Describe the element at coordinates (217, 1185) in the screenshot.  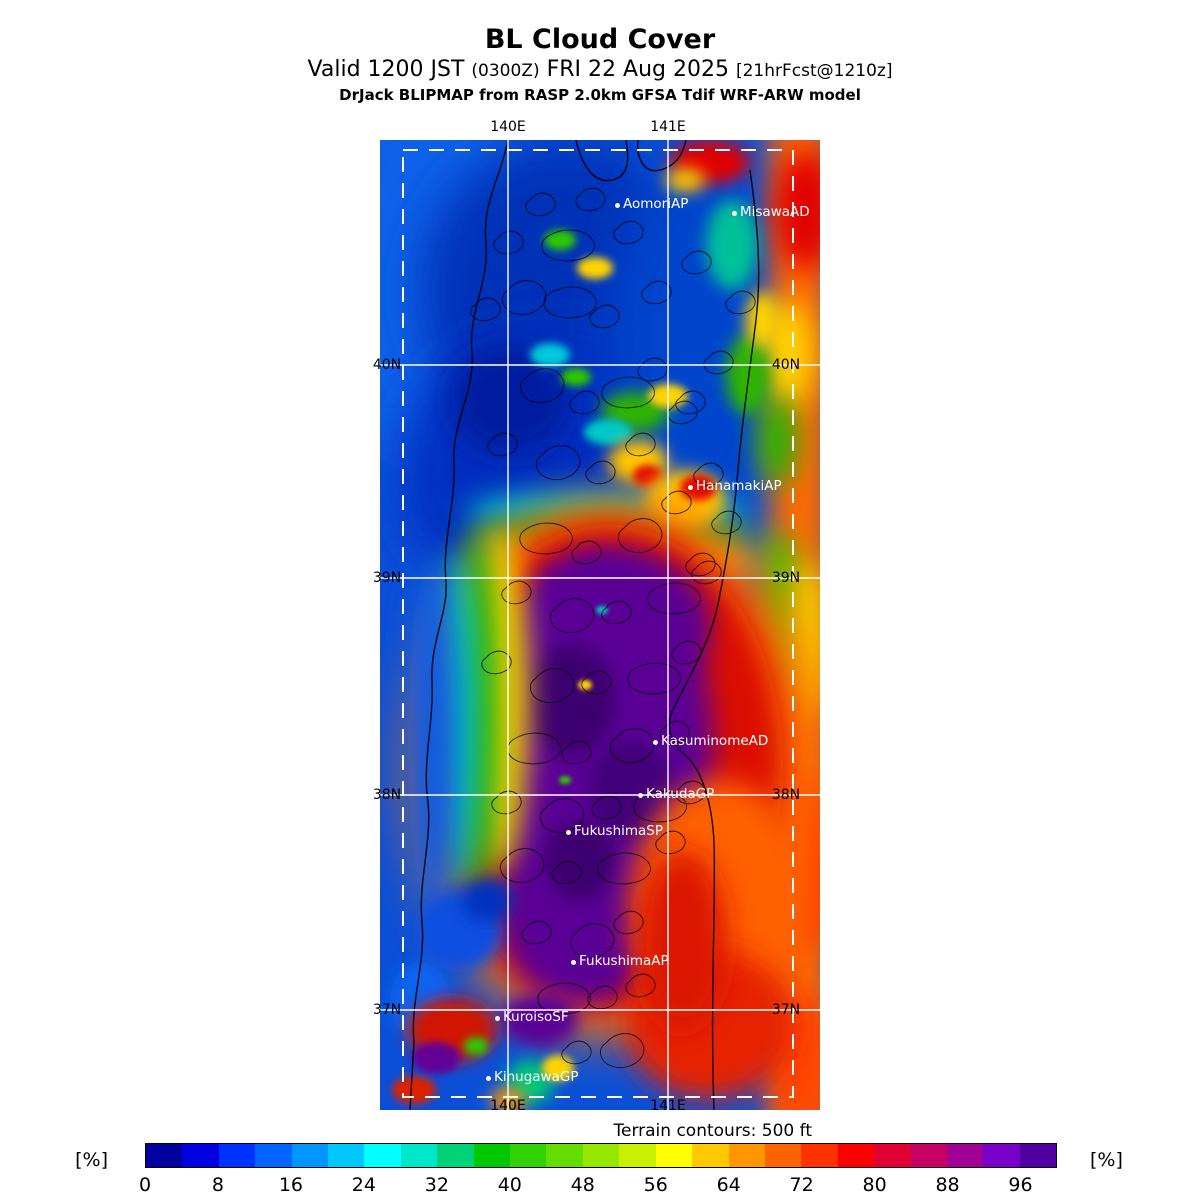
I see `colorbar-tick-label: 8` at that location.